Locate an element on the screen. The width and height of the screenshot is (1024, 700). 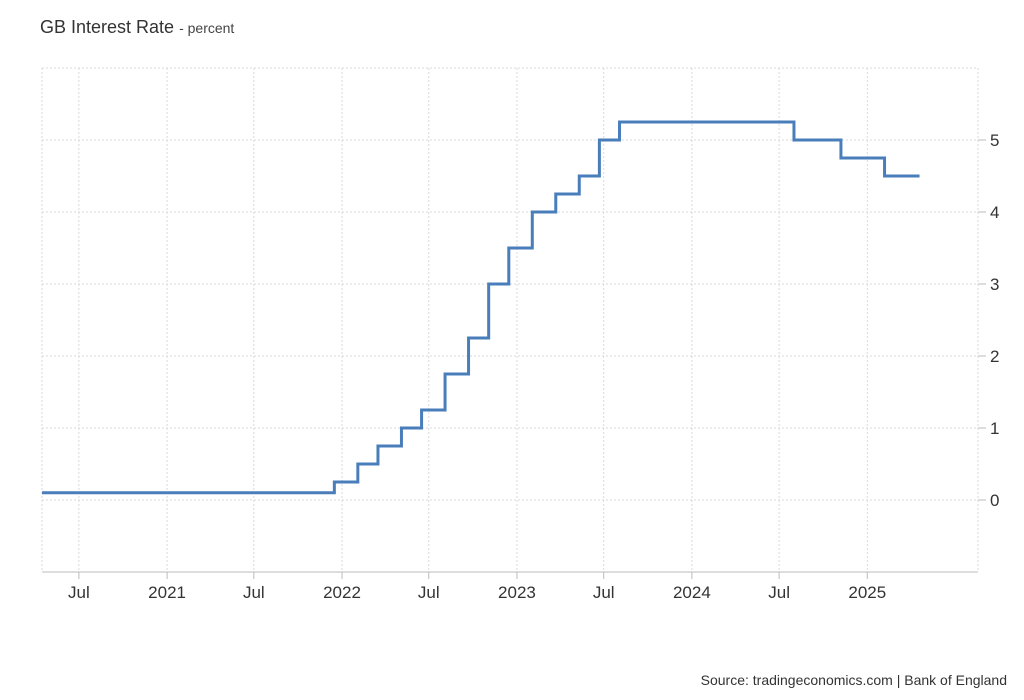
x-tick-label: 2024 is located at coordinates (692, 592).